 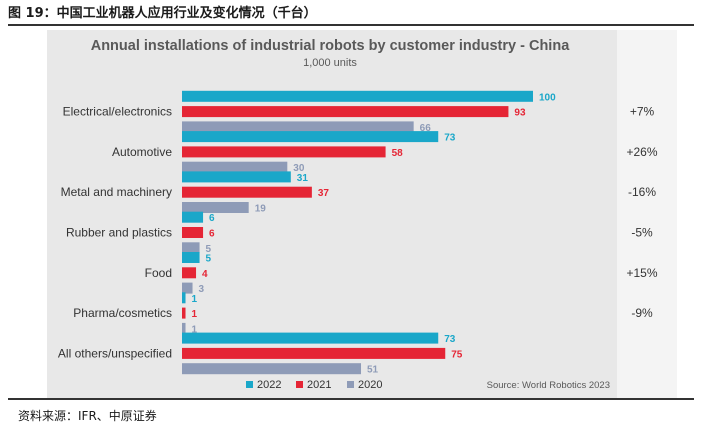 I want to click on top-rule, so click(x=351, y=25).